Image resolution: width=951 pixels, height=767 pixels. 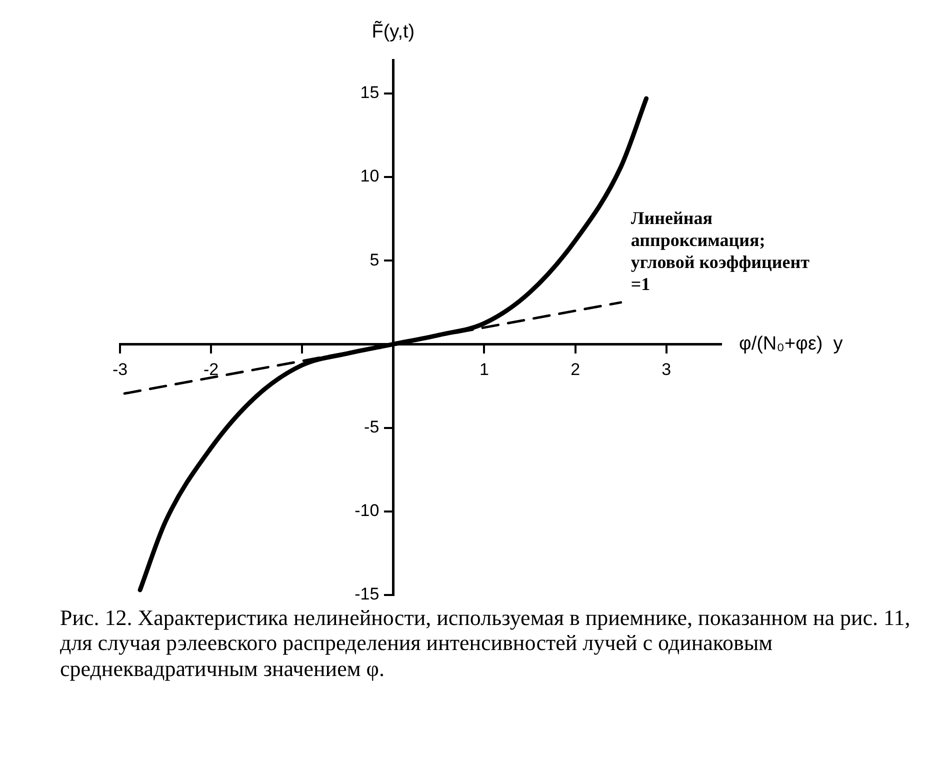 I want to click on x-tick-label: 2, so click(x=575, y=370).